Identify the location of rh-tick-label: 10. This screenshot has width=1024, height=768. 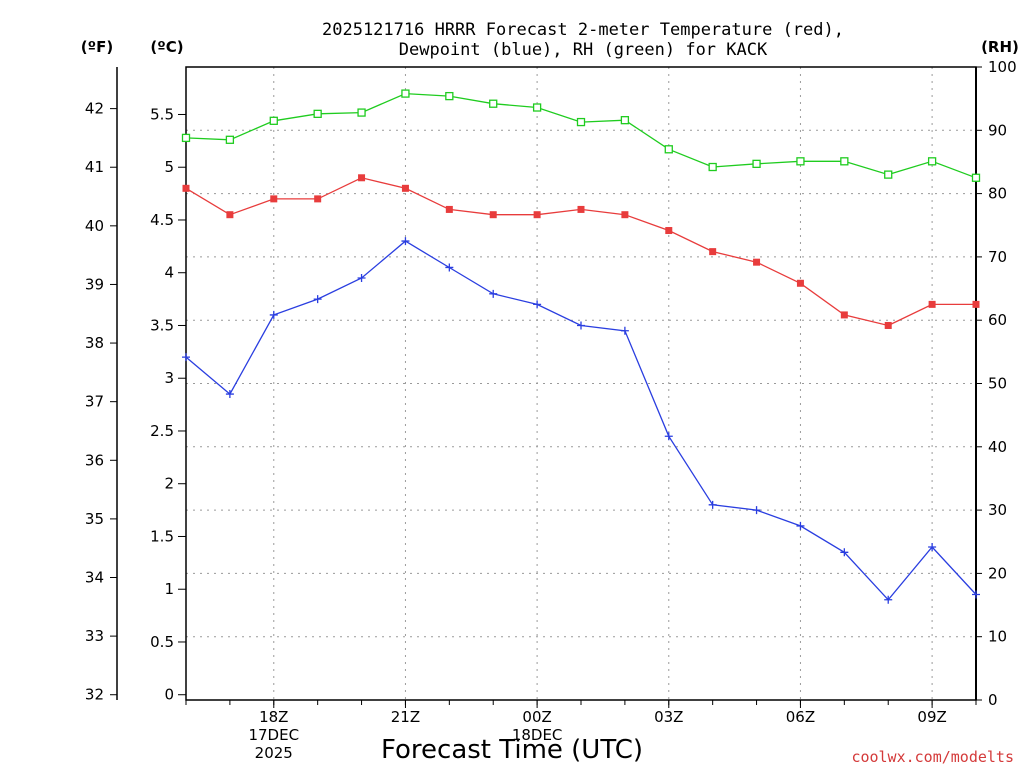
(997, 637).